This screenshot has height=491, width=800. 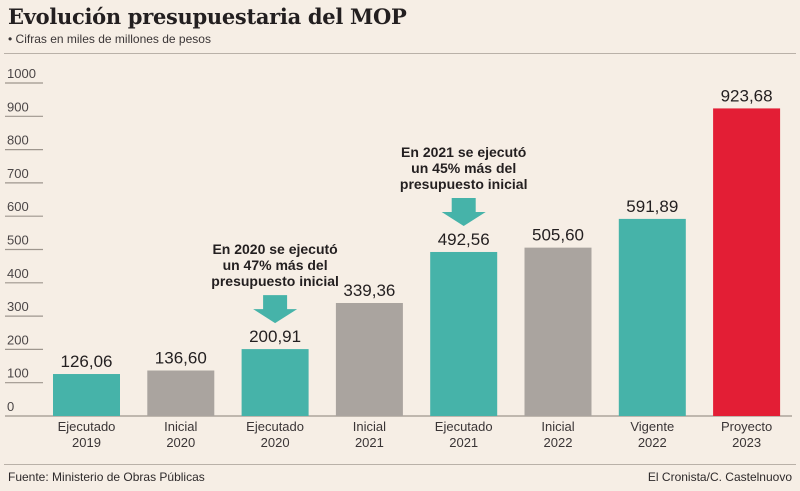 What do you see at coordinates (747, 262) in the screenshot?
I see `bar-proyecto` at bounding box center [747, 262].